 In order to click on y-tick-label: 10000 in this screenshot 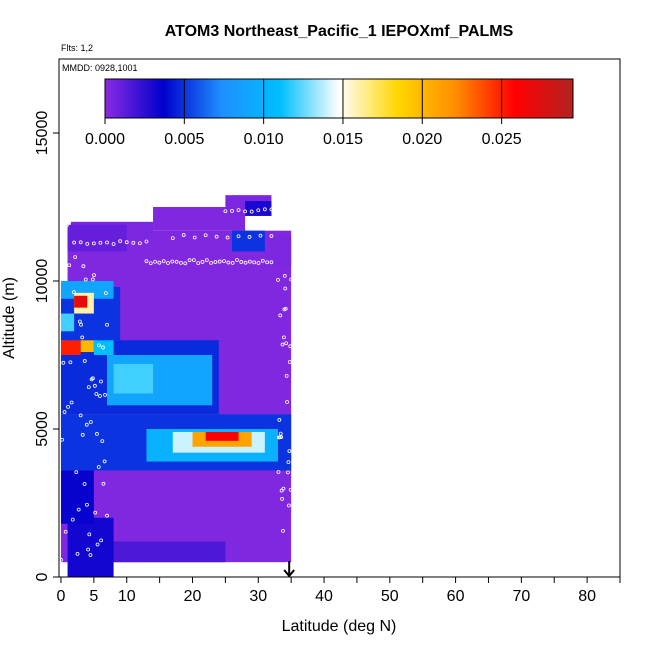, I will do `click(42, 281)`.